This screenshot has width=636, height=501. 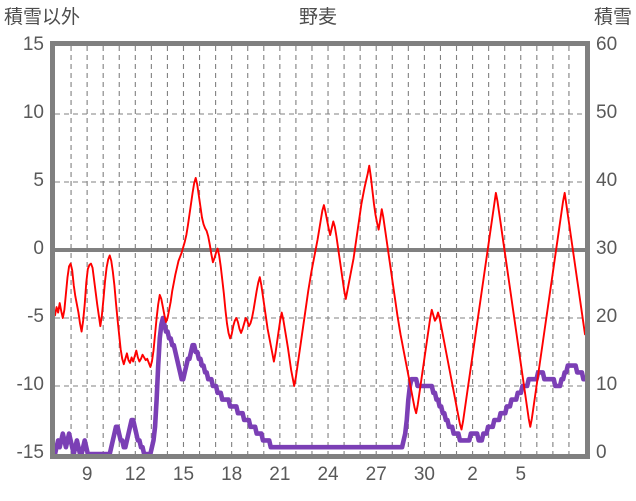 I want to click on y-tick-right: 20, so click(x=607, y=316).